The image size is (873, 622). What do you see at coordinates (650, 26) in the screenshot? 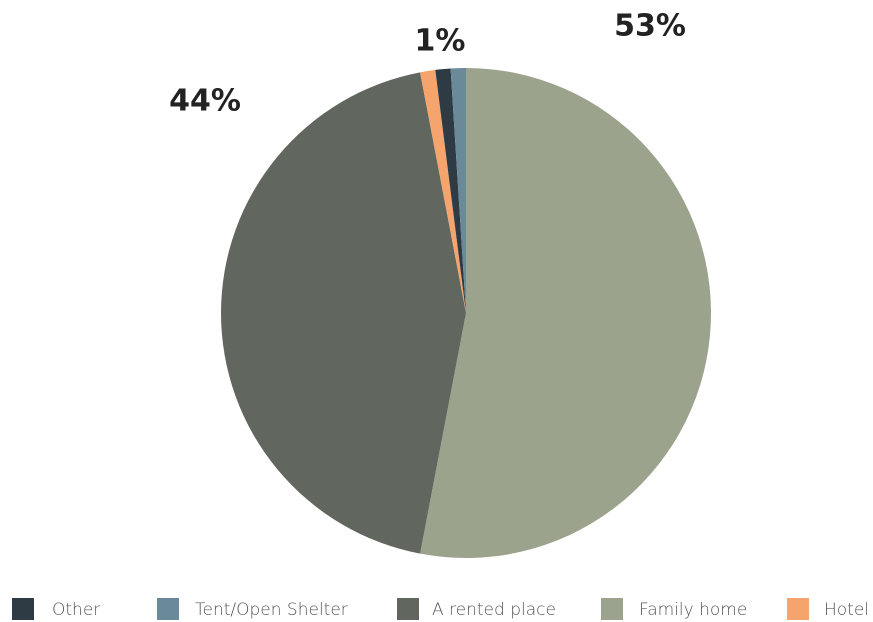
I see `value-label: 53%` at bounding box center [650, 26].